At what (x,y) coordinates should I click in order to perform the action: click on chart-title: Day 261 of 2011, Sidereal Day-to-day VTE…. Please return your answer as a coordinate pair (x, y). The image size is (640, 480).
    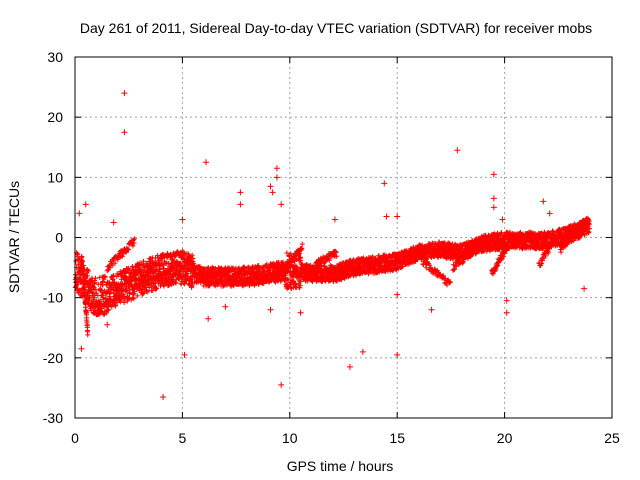
    Looking at the image, I should click on (336, 28).